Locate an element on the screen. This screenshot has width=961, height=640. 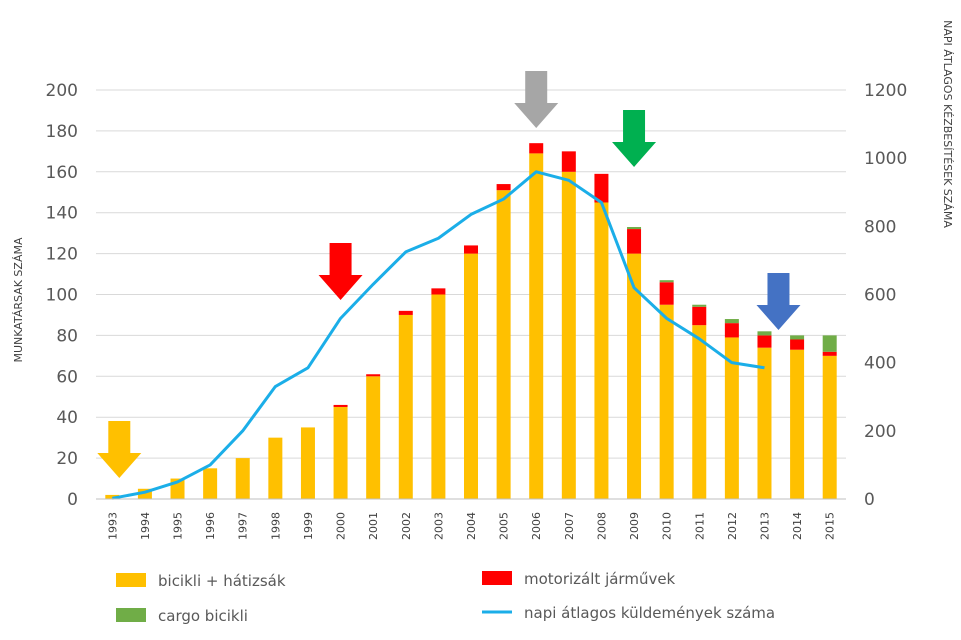
y-tick-label: 100 is located at coordinates (62, 296).